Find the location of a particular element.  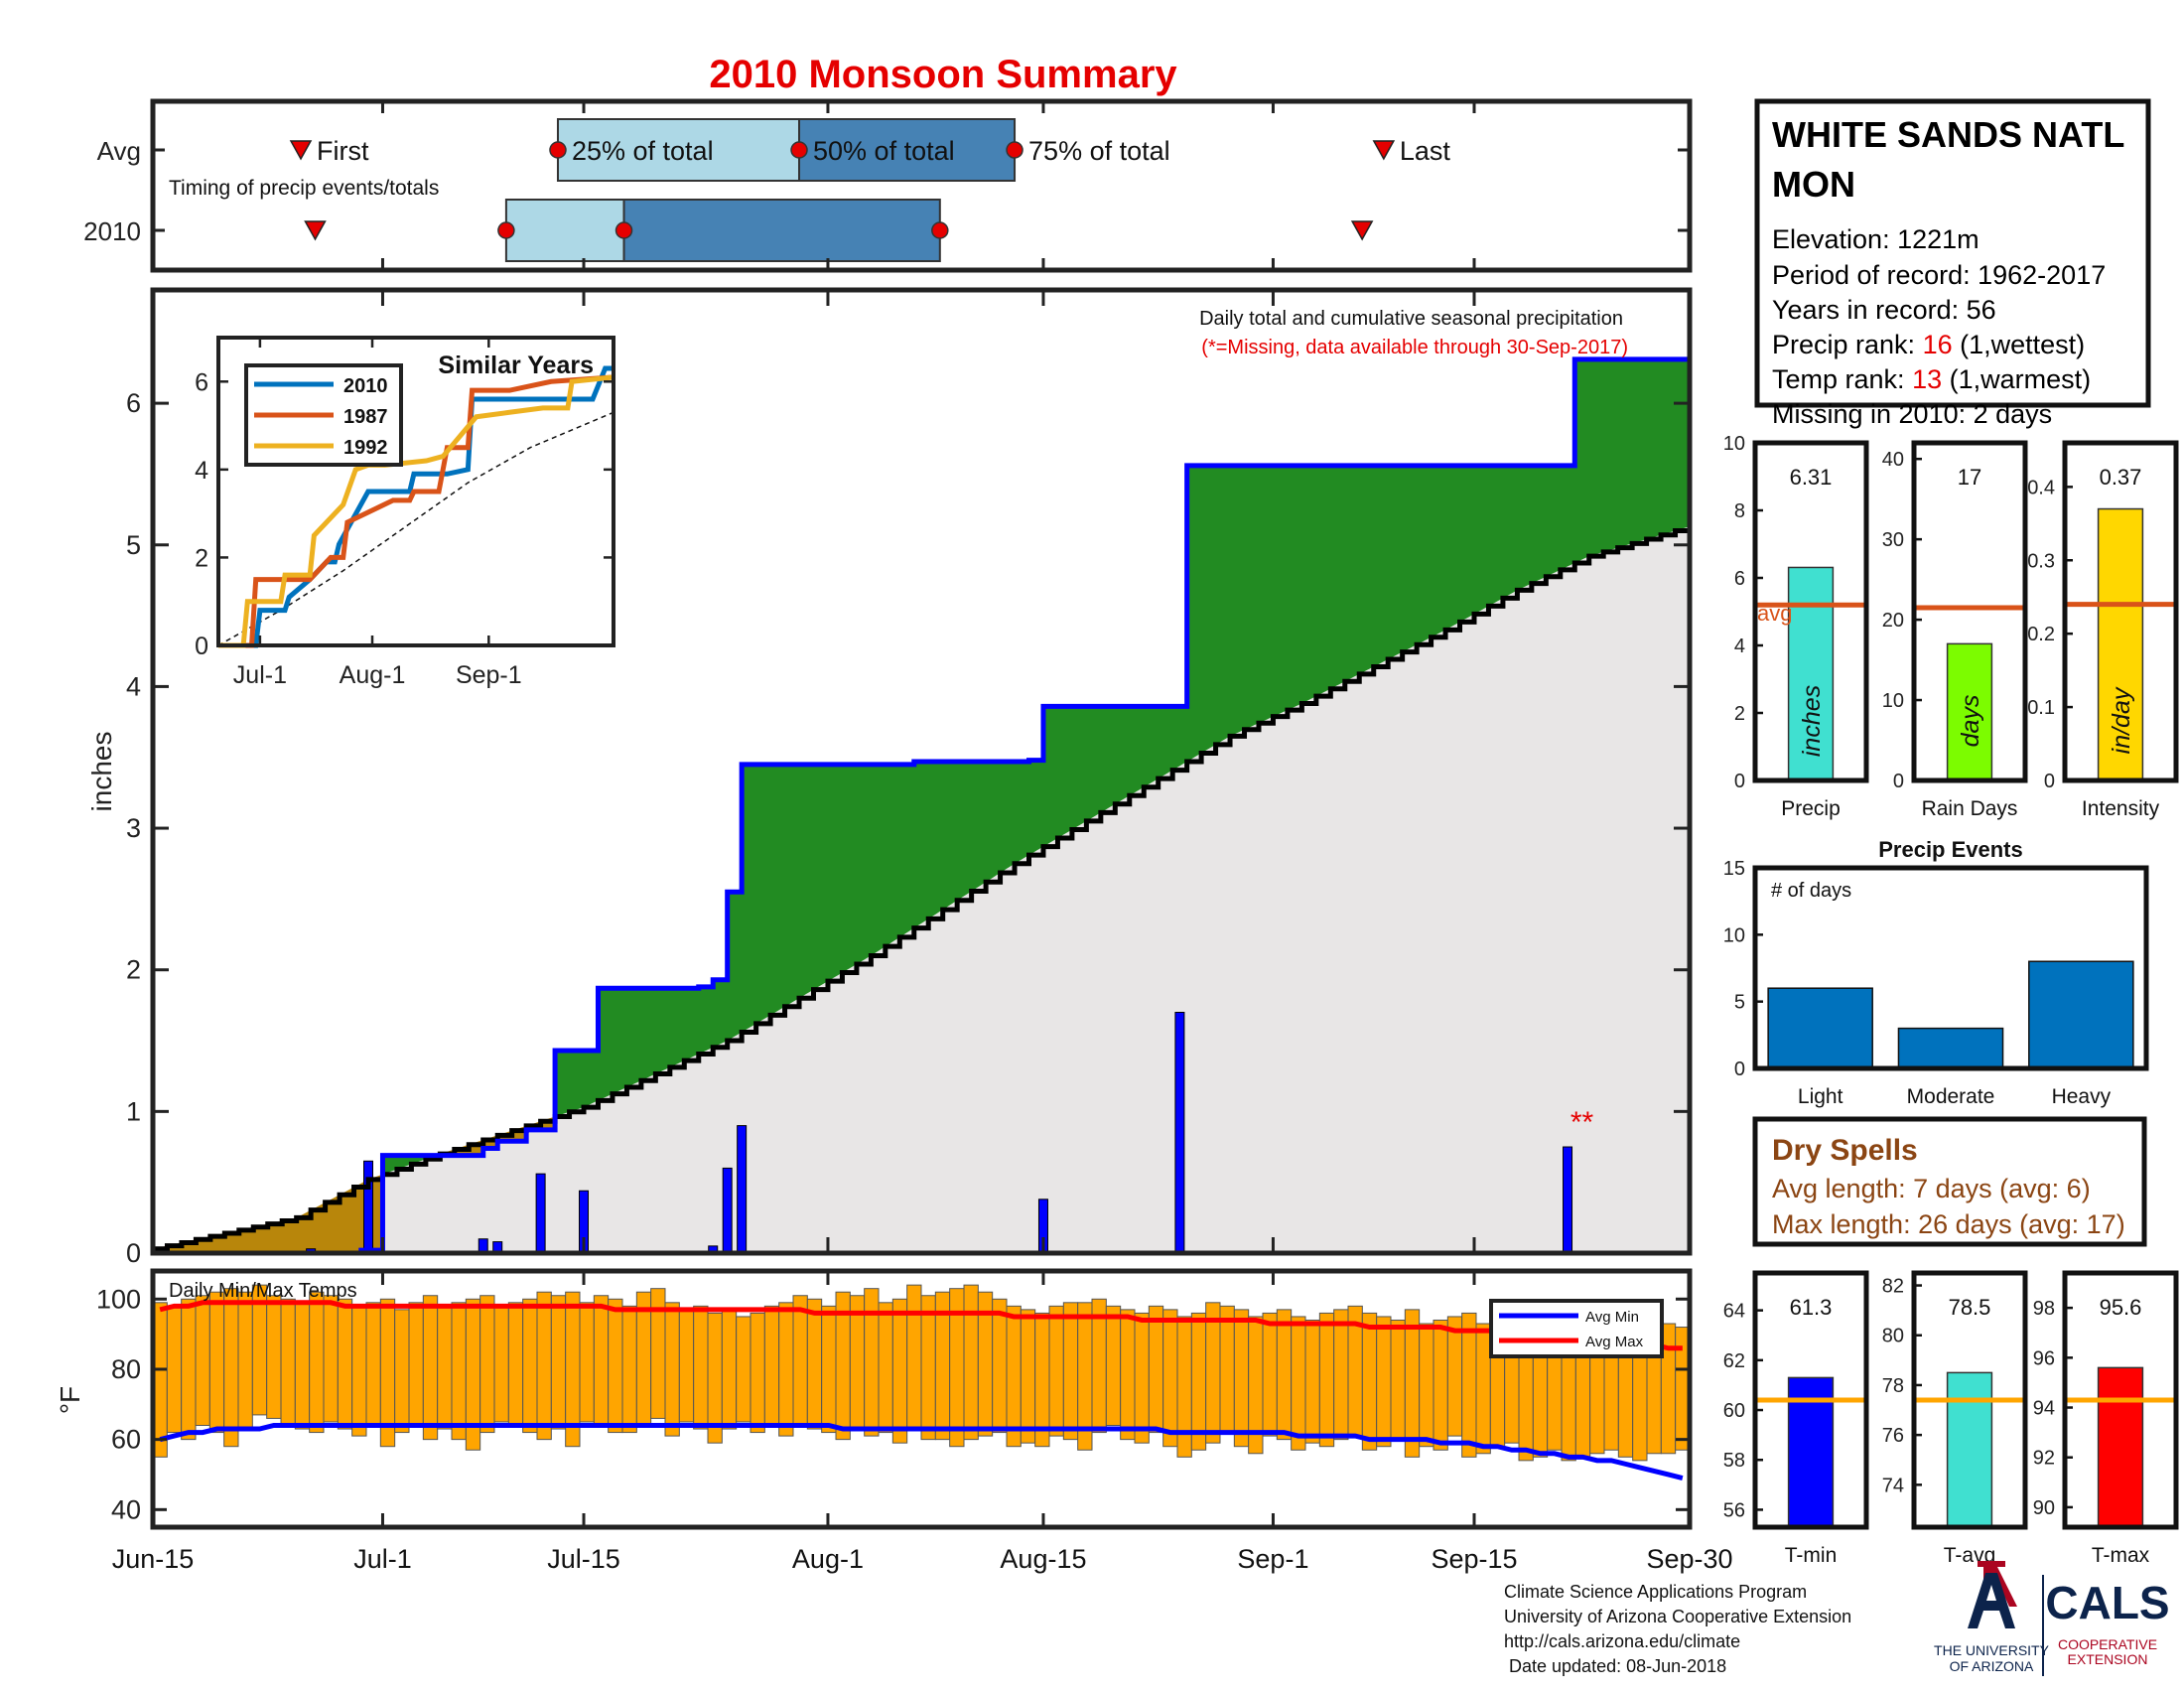

cals-logo: CALS COOPERATIVE EXTENSION is located at coordinates (2107, 1622).